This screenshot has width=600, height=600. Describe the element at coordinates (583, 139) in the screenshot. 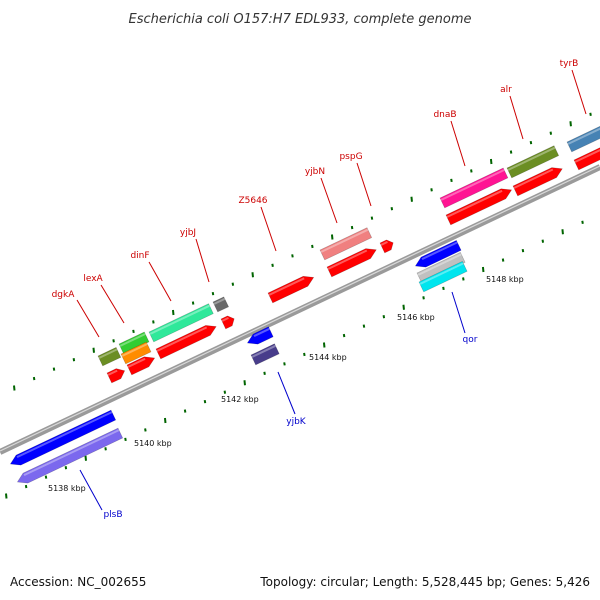

I see `gene-feature-tyrB` at that location.